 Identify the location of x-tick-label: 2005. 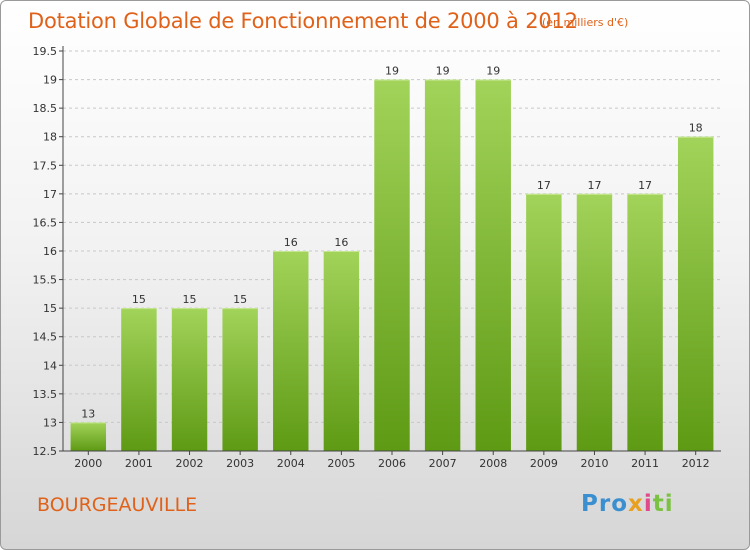
(341, 463).